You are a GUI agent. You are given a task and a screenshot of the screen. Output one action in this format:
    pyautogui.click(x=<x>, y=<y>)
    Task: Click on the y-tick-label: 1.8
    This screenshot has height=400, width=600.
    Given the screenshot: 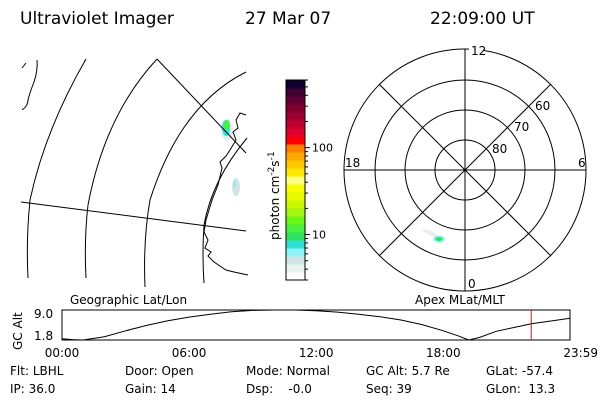 What is the action you would take?
    pyautogui.click(x=43, y=336)
    